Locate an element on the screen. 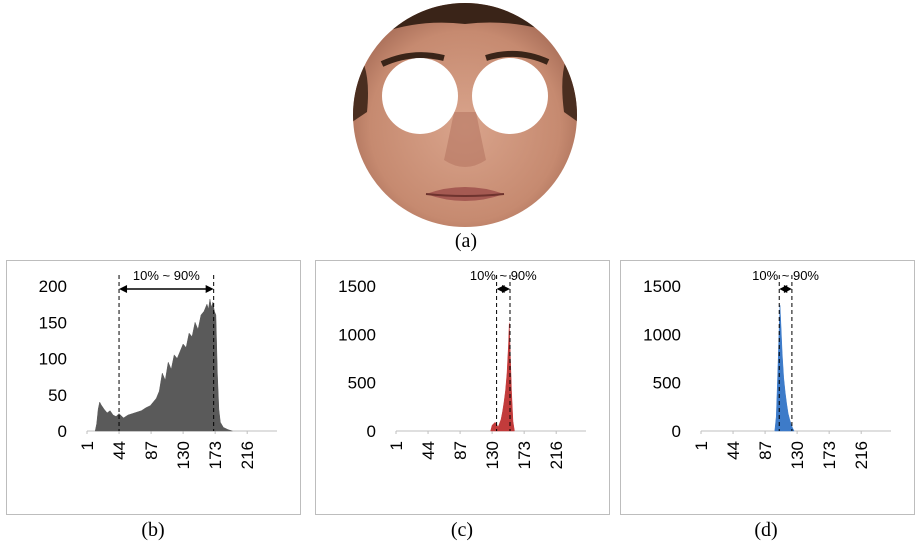  lips is located at coordinates (465, 194).